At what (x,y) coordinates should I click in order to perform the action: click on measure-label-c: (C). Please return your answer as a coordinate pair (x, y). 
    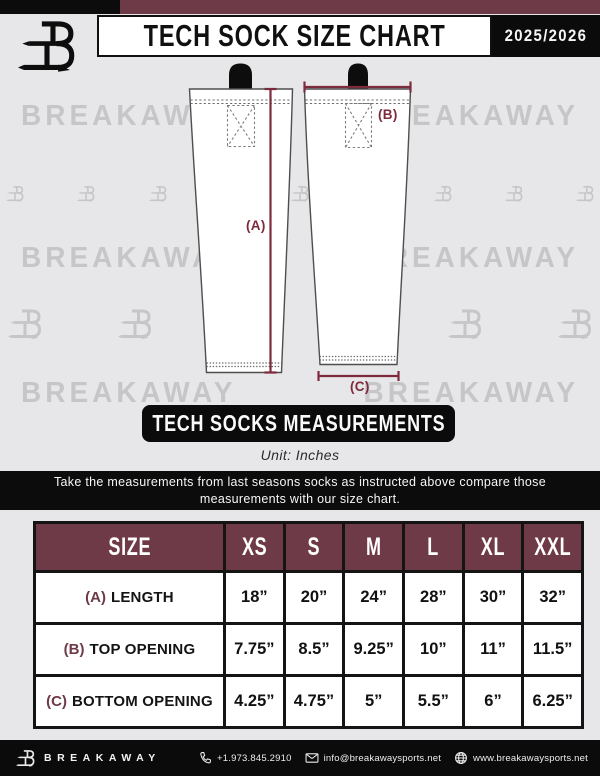
    Looking at the image, I should click on (360, 386).